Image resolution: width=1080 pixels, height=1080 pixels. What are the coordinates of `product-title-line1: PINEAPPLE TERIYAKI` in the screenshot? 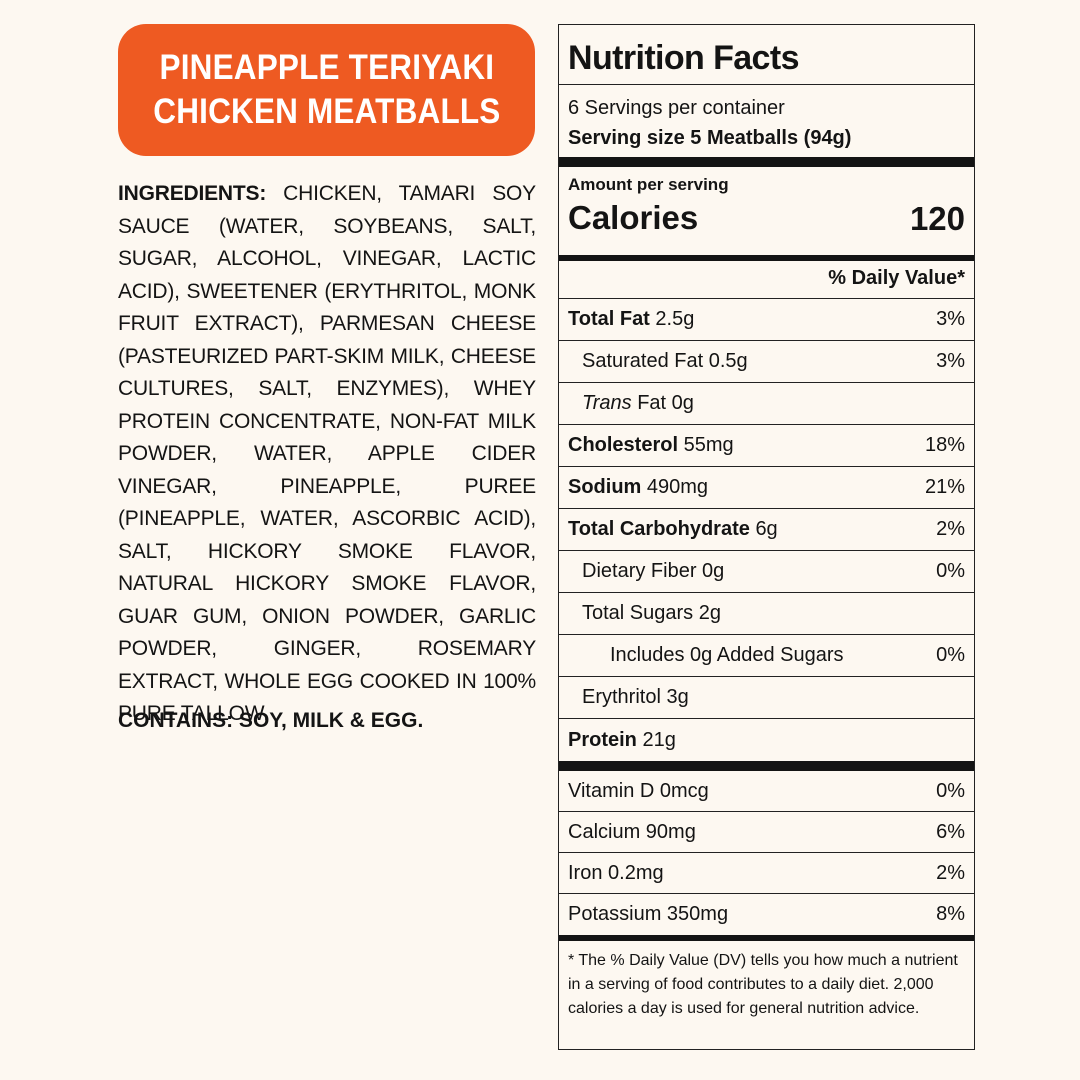 It's located at (326, 67).